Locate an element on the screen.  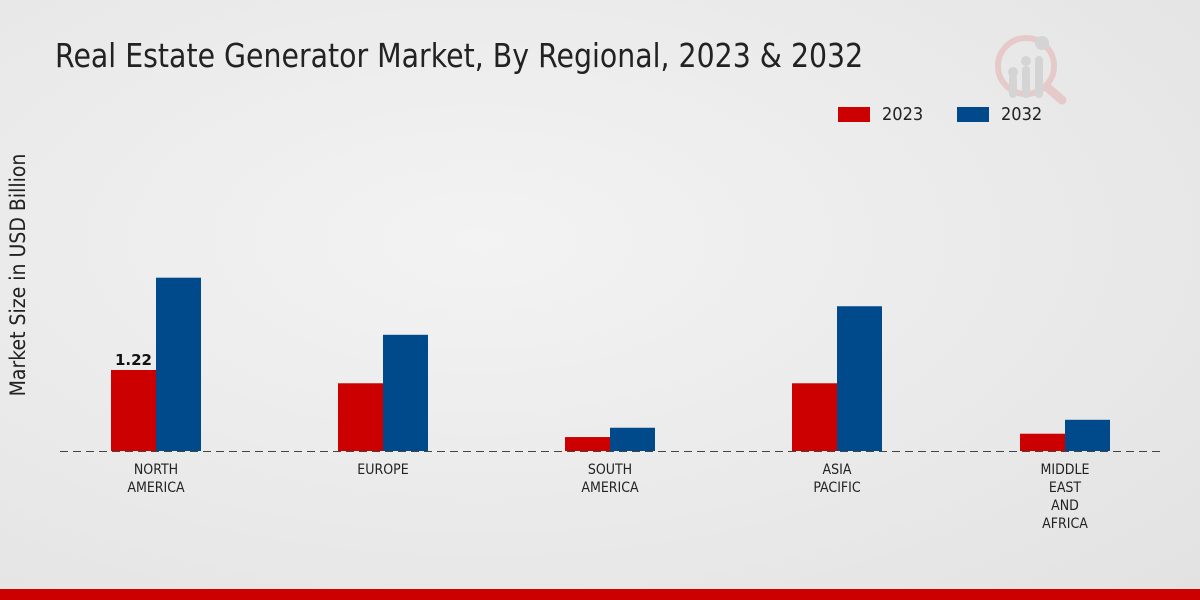
x-tick-line: AFRICA is located at coordinates (1065, 524).